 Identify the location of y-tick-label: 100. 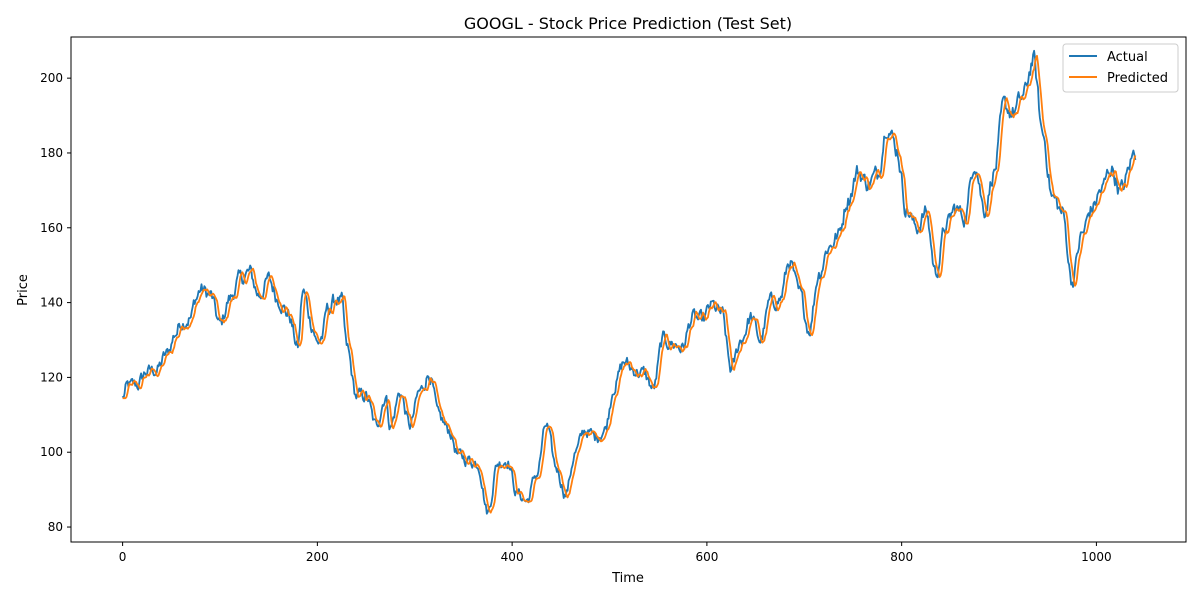
(51, 452).